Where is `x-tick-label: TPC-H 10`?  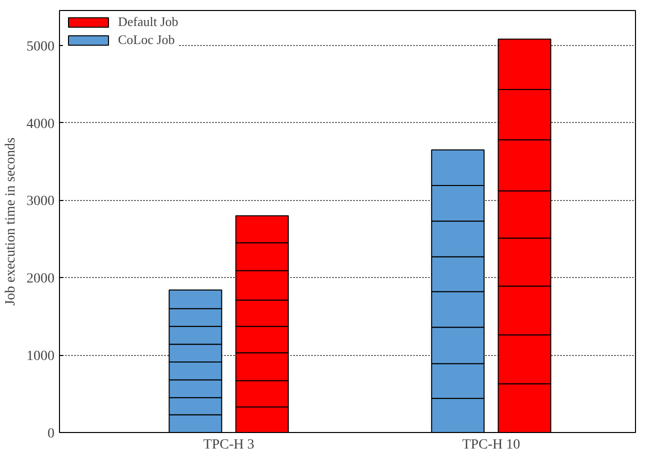
x-tick-label: TPC-H 10 is located at coordinates (491, 445).